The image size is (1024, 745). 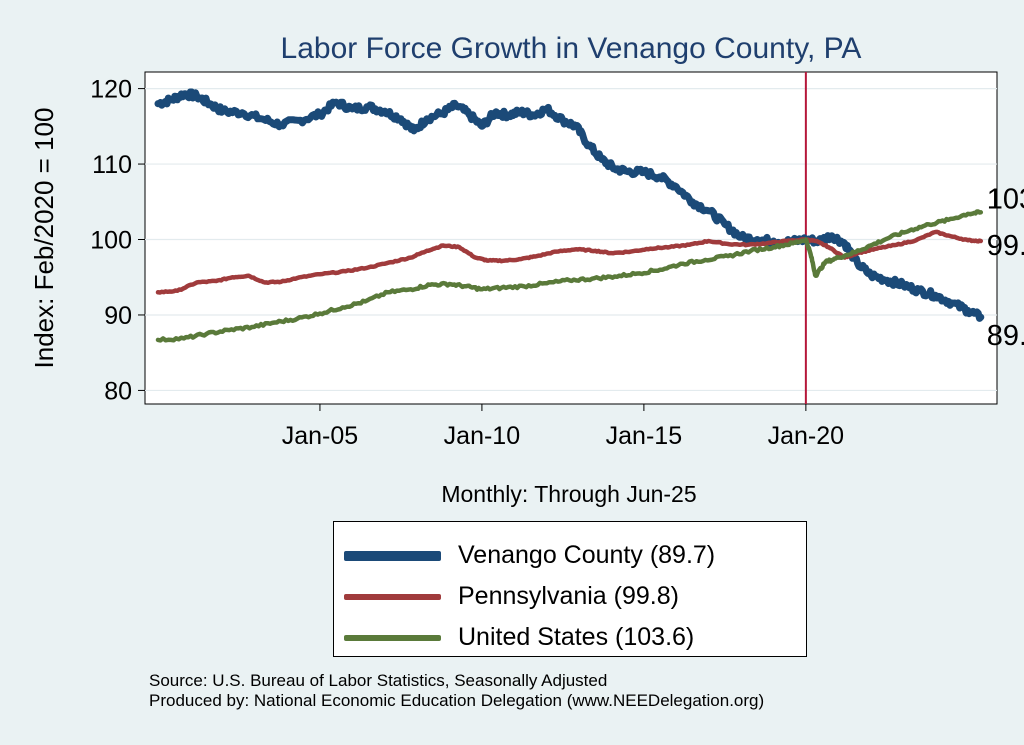 What do you see at coordinates (111, 241) in the screenshot?
I see `y-tick-label: 100` at bounding box center [111, 241].